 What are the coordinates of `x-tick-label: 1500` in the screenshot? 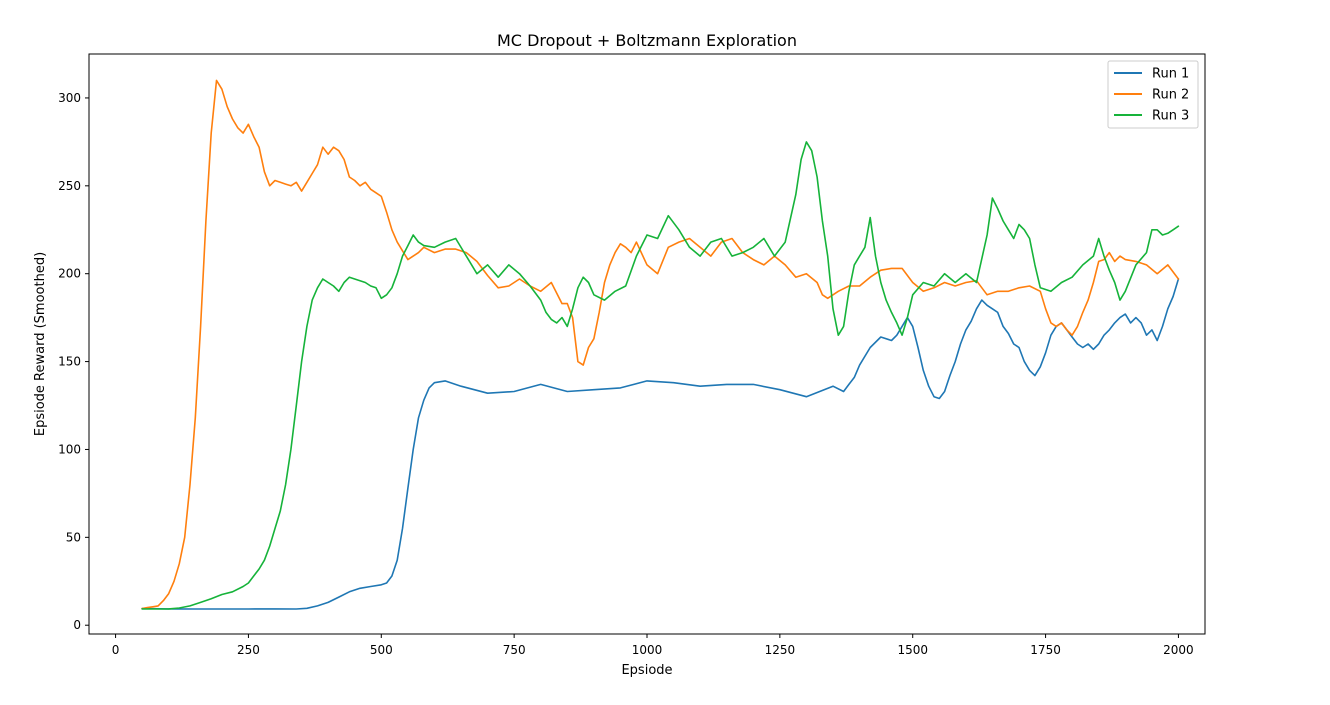 It's located at (912, 650).